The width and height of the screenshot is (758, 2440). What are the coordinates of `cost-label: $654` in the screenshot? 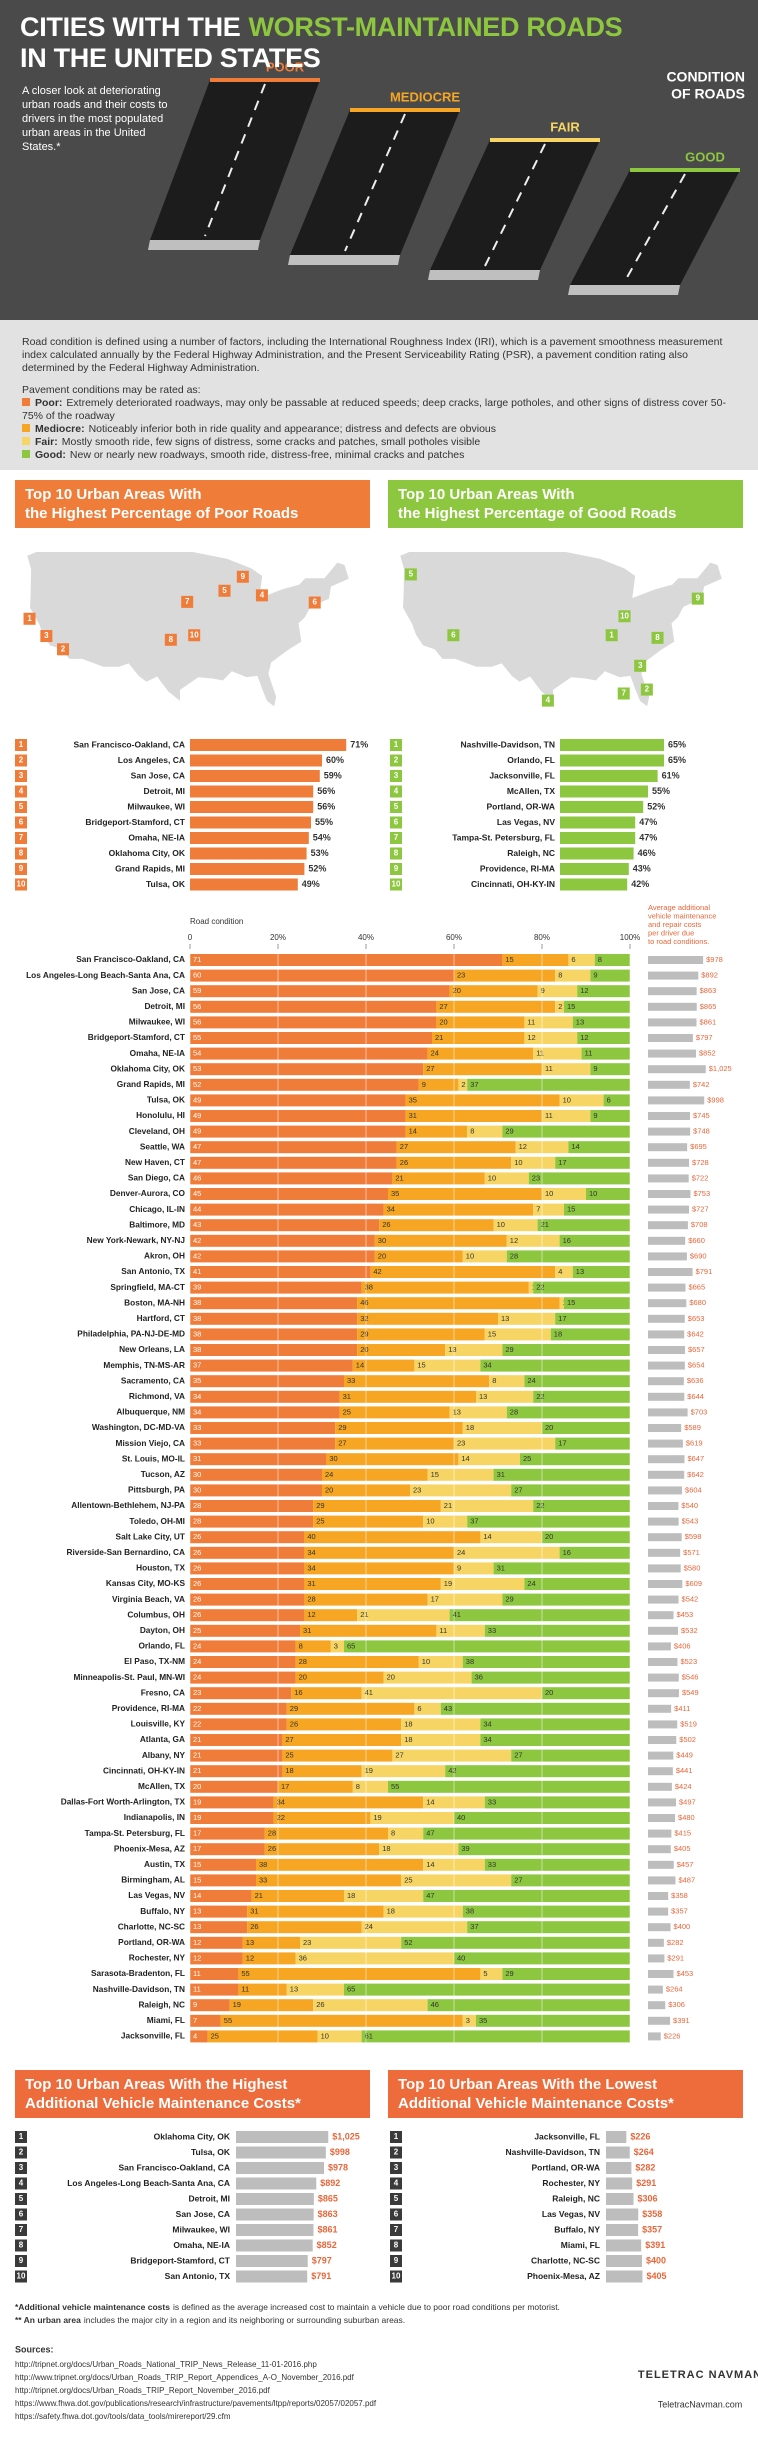 It's located at (696, 1365).